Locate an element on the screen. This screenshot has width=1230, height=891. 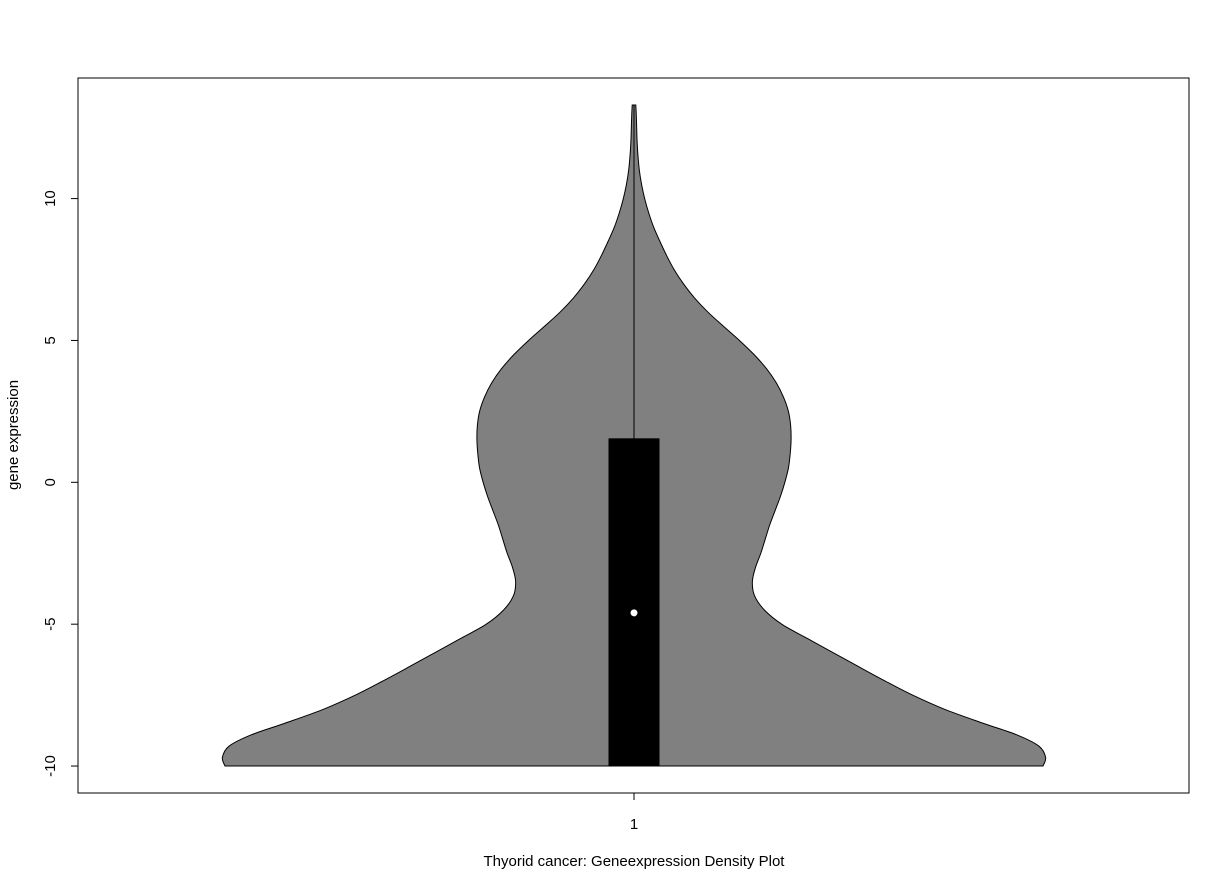
median-dot is located at coordinates (634, 613).